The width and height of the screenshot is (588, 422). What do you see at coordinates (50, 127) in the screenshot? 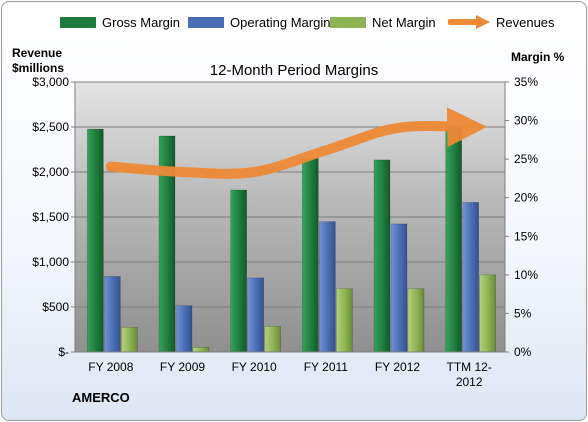
I see `left-tick-label: $2,500` at bounding box center [50, 127].